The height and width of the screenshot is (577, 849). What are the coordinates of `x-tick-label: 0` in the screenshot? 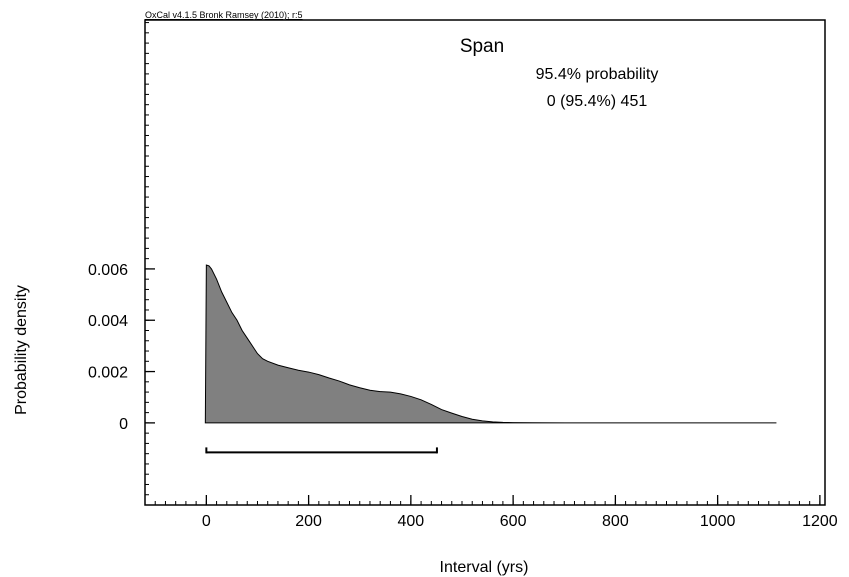 It's located at (206, 521).